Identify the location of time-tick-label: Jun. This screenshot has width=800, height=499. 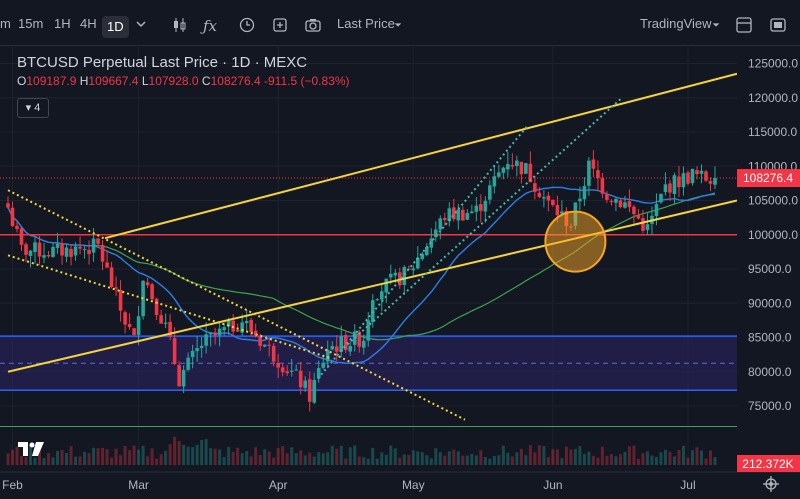
(552, 485).